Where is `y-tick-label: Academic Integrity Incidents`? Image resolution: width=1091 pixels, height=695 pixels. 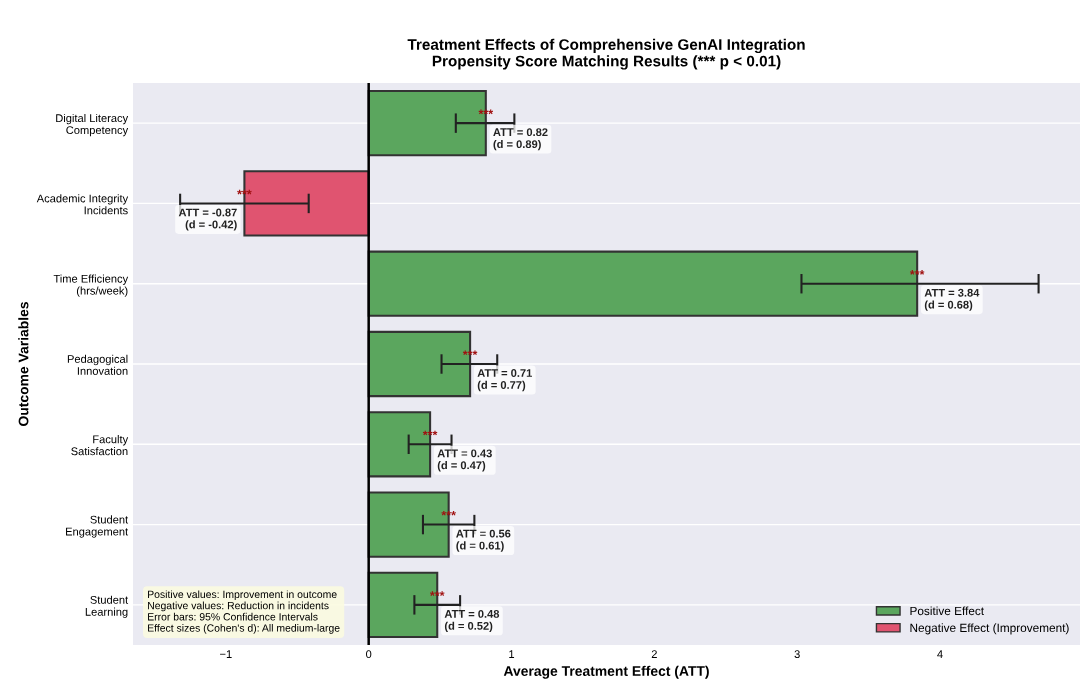 y-tick-label: Academic Integrity Incidents is located at coordinates (82, 204).